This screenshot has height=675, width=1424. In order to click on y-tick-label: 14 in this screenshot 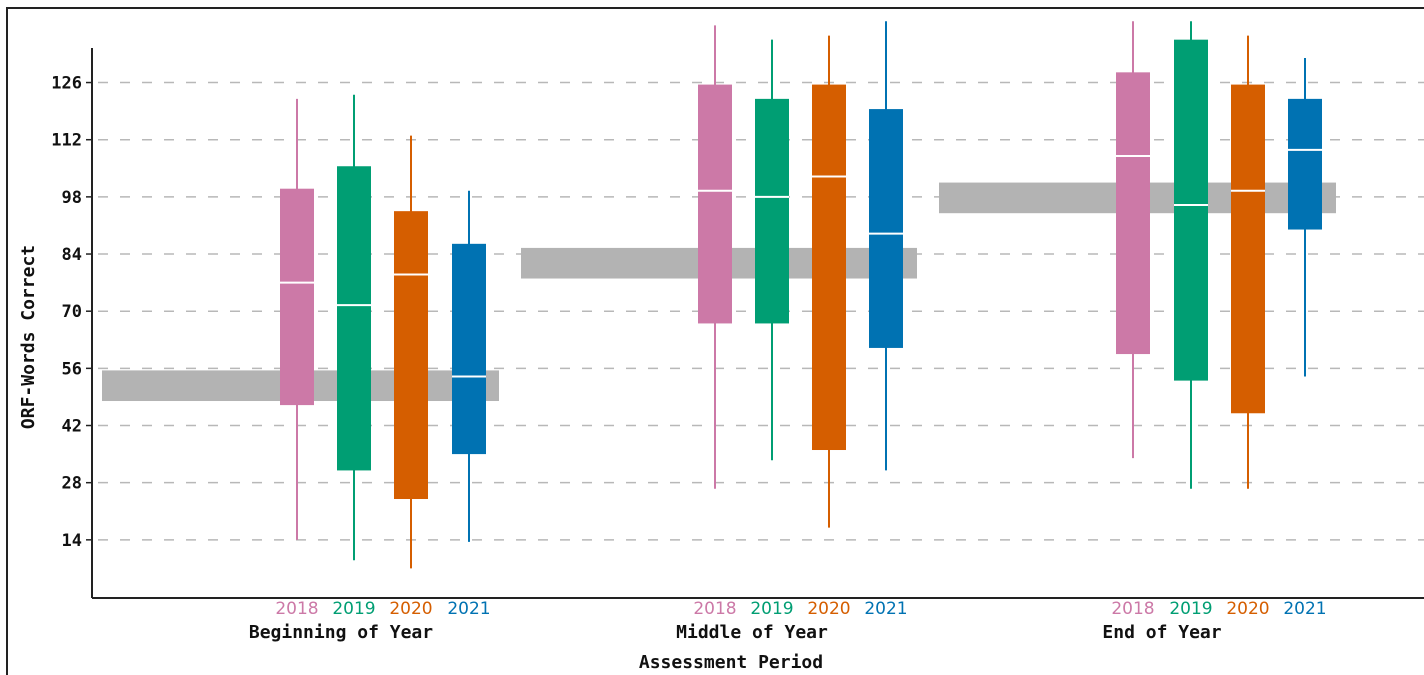, I will do `click(72, 541)`.